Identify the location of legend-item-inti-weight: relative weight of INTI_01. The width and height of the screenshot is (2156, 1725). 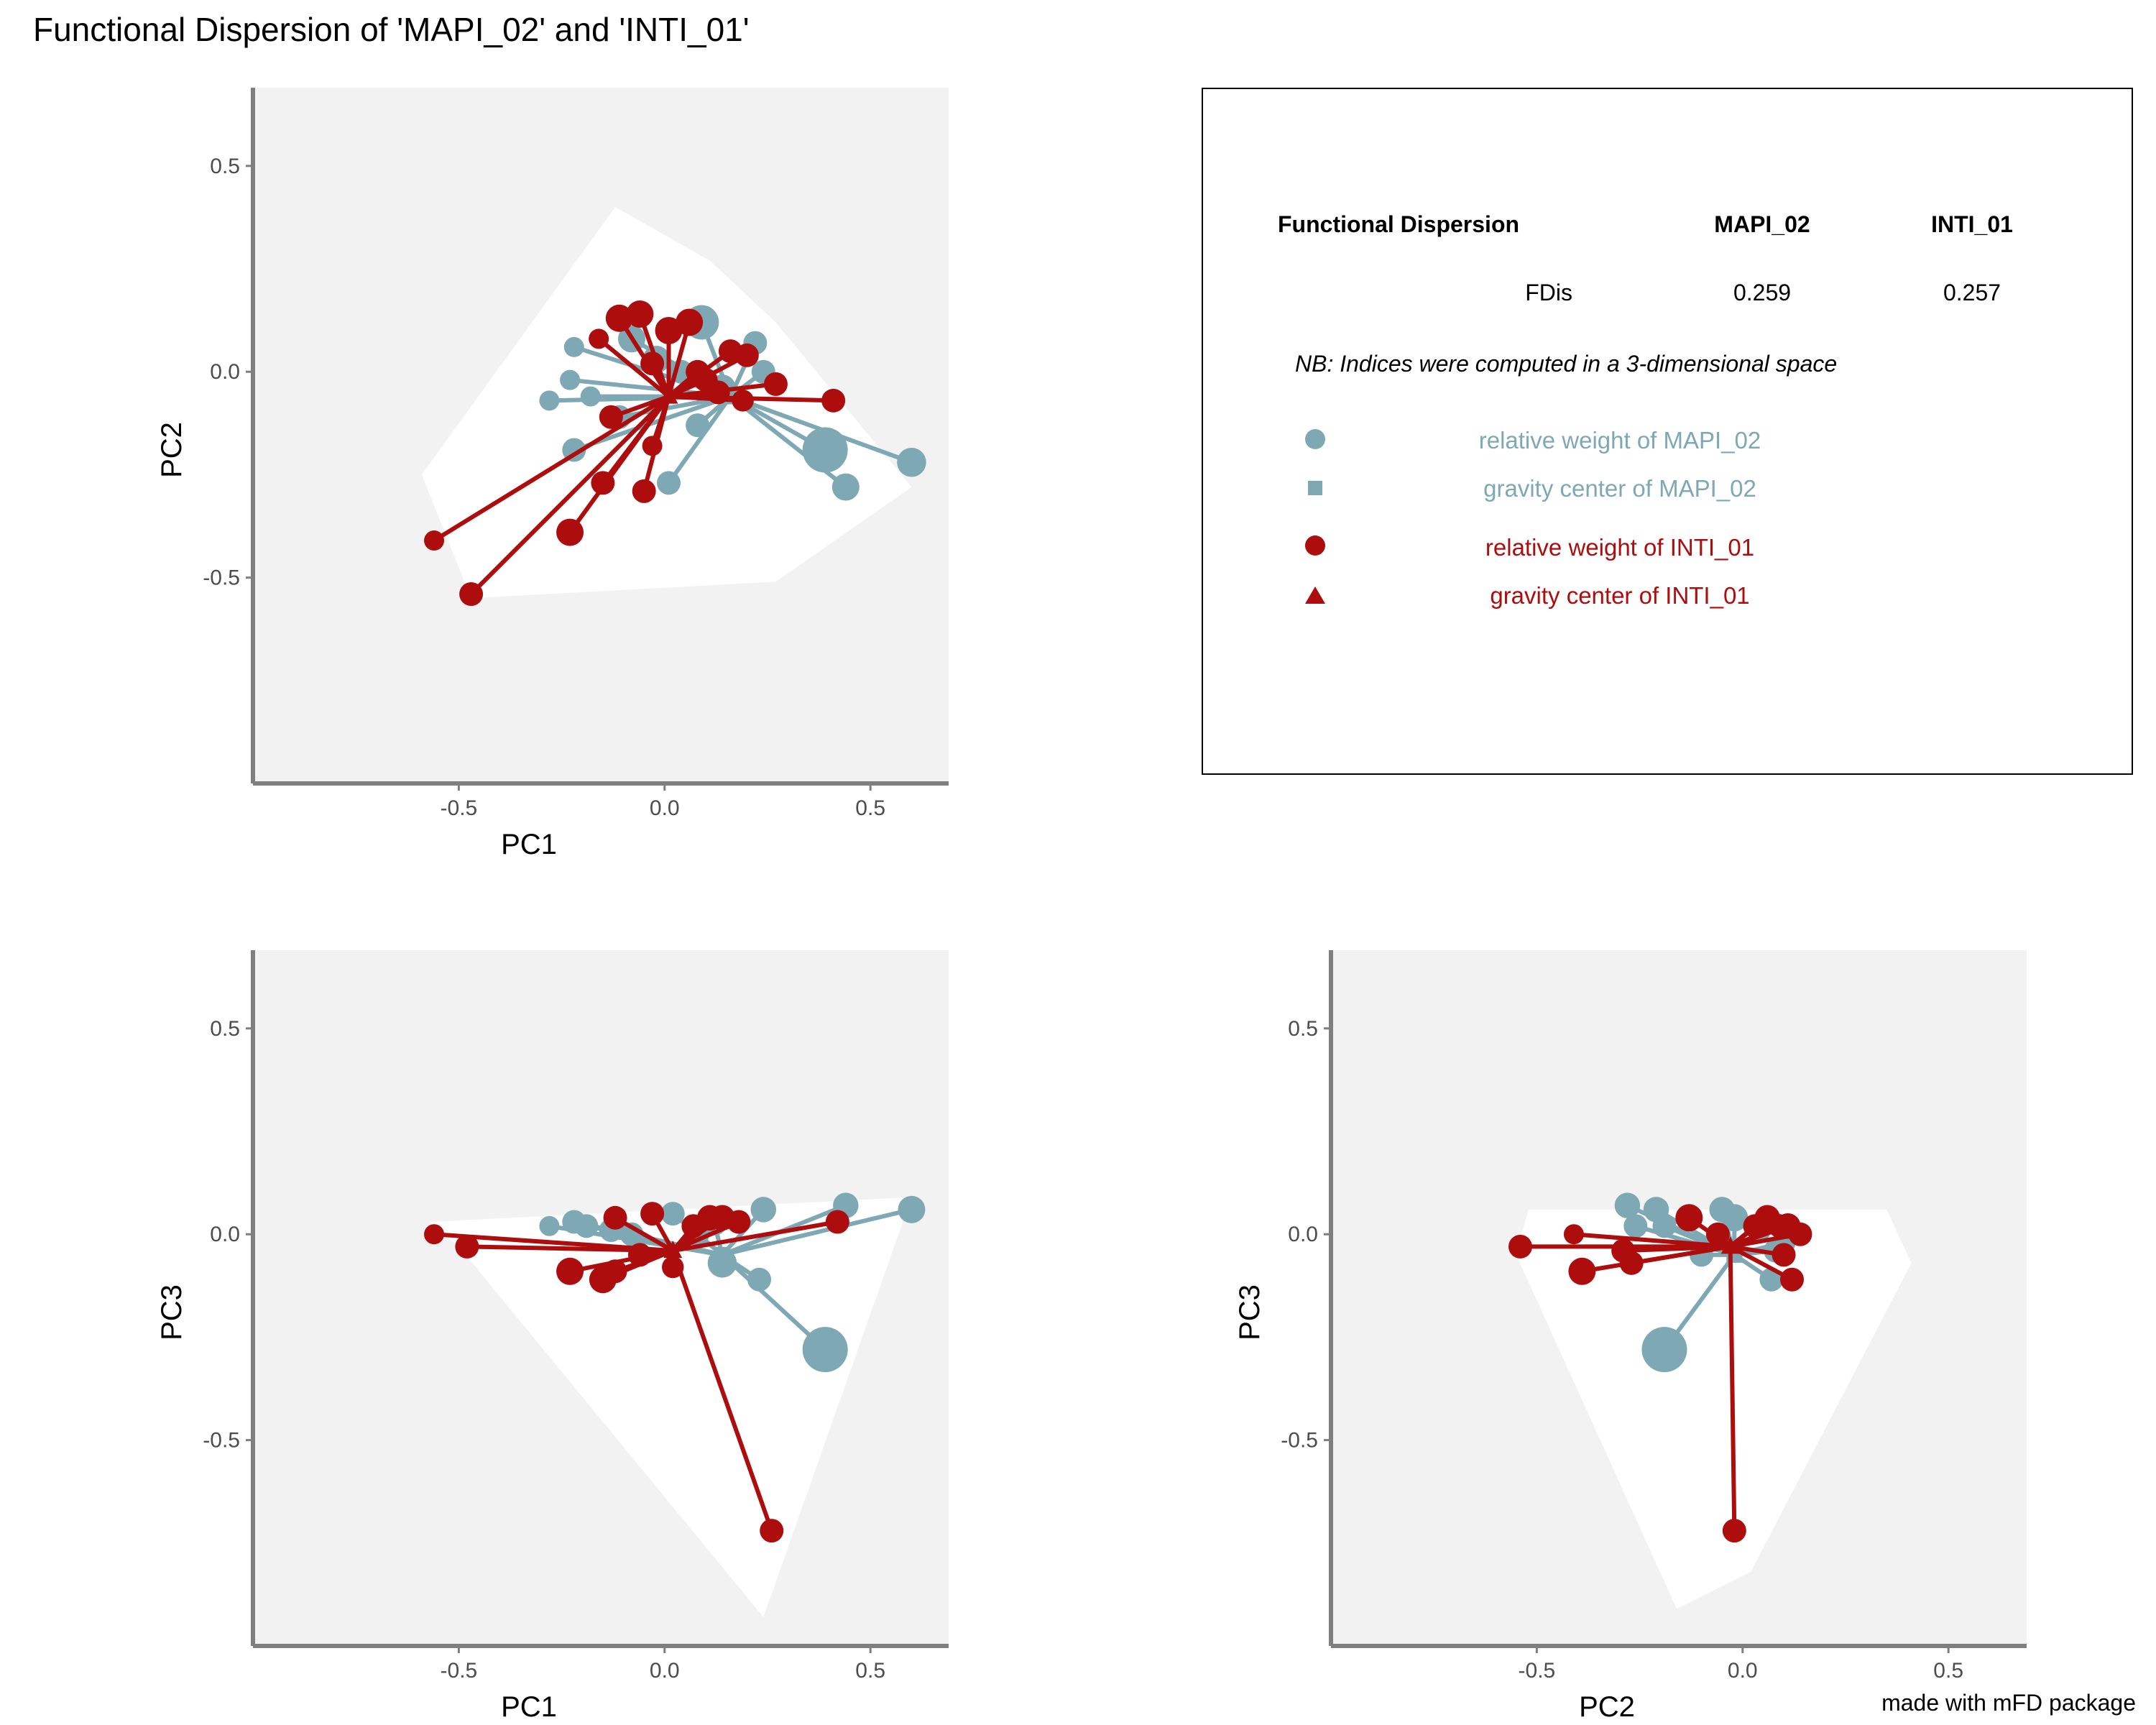
(1620, 547).